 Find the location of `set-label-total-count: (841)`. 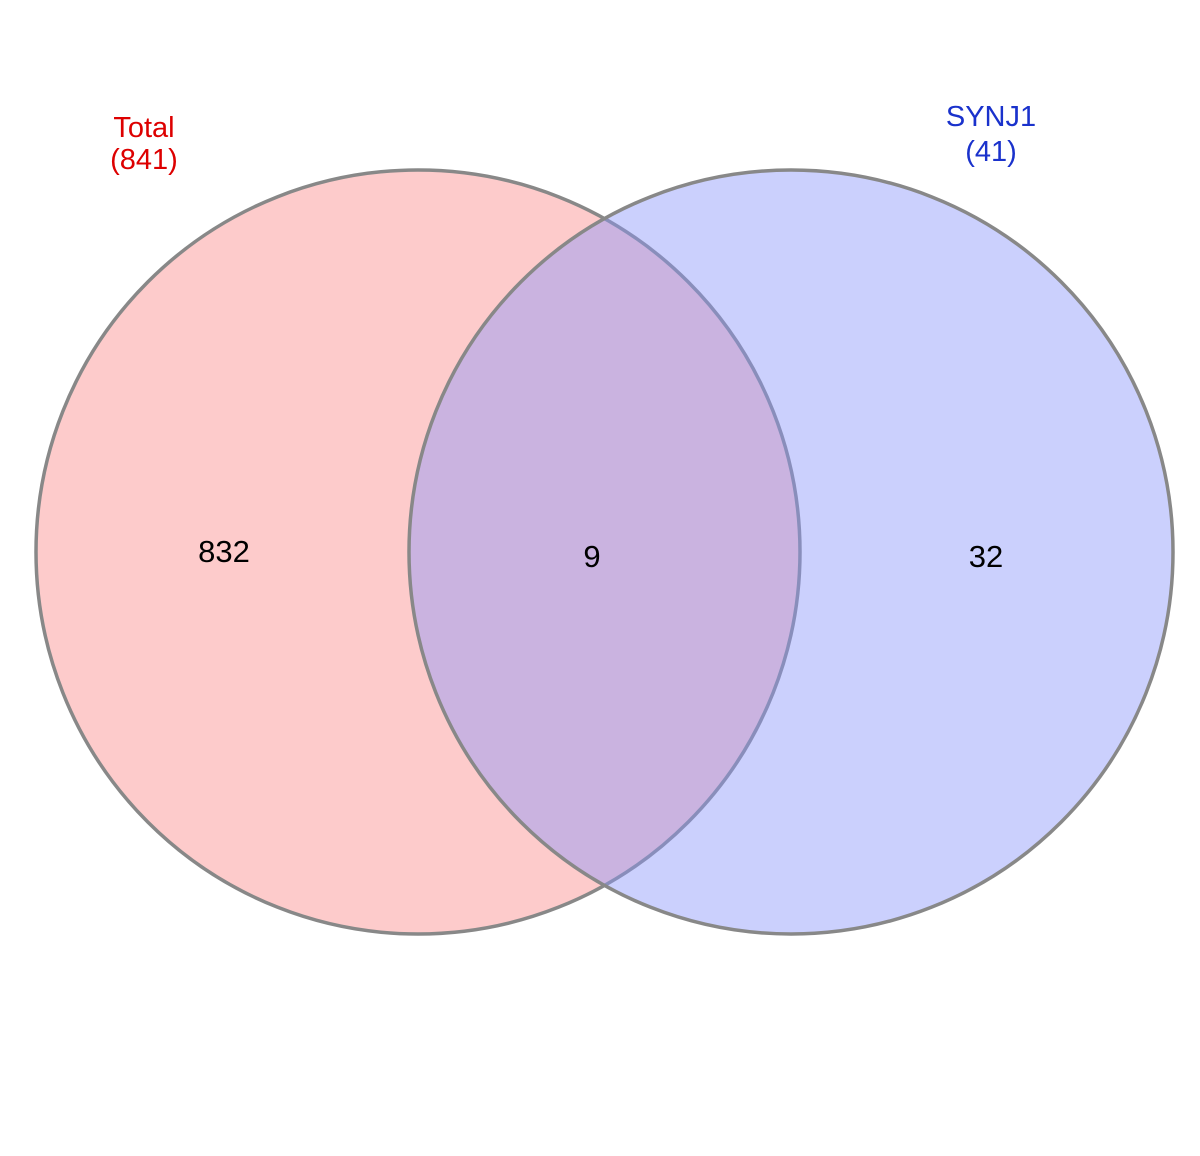

set-label-total-count: (841) is located at coordinates (144, 160).